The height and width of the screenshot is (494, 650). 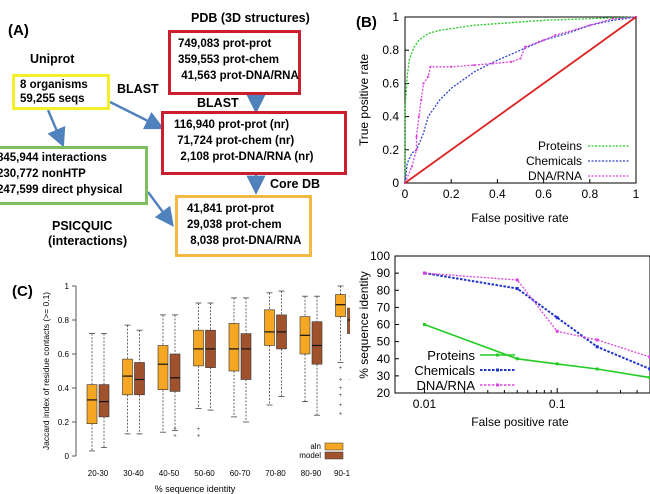 What do you see at coordinates (133, 473) in the screenshot?
I see `jaccard-x-tick-label: 30-40` at bounding box center [133, 473].